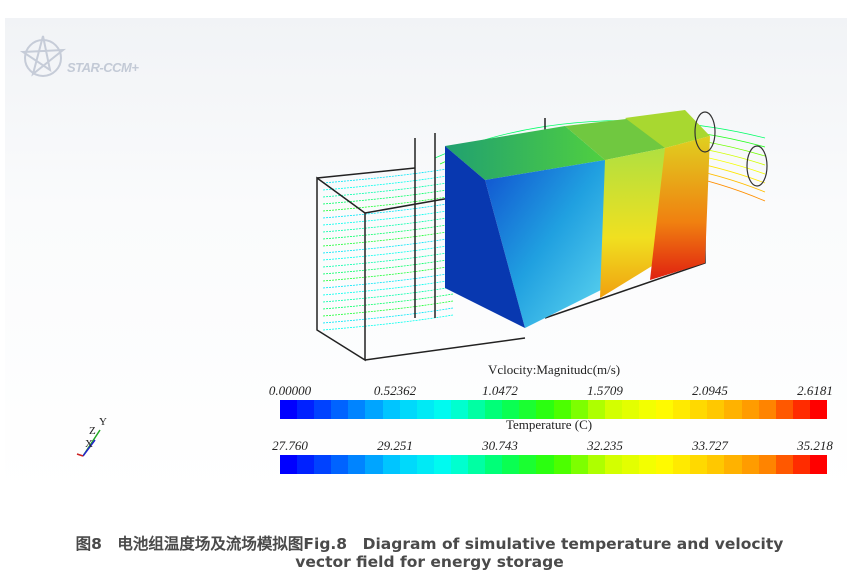  What do you see at coordinates (710, 390) in the screenshot?
I see `velocity-colorbar-tick-label: 2.0945` at bounding box center [710, 390].